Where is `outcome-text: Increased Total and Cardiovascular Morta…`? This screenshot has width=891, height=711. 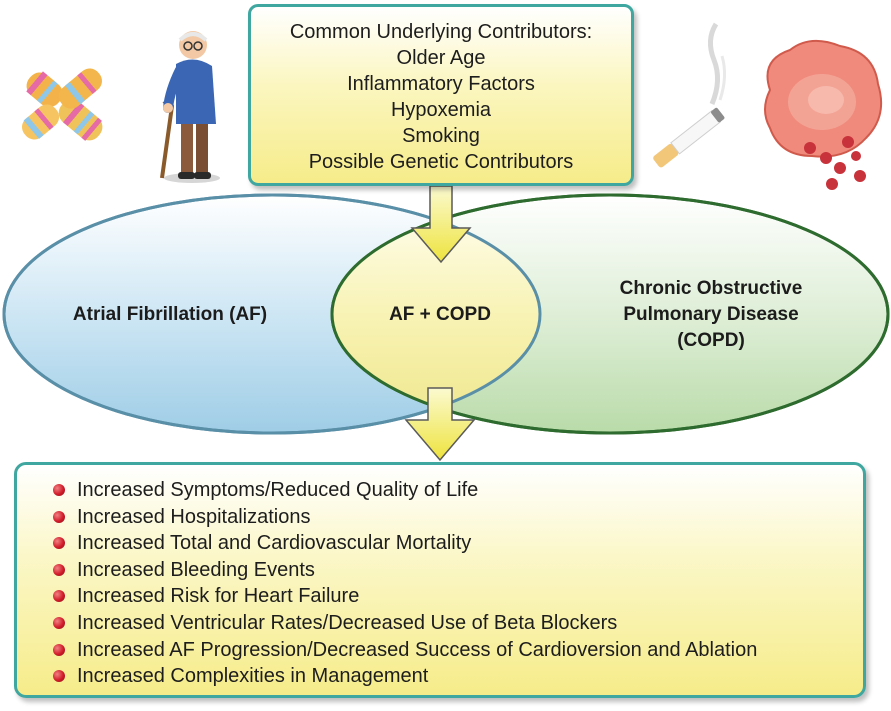 outcome-text: Increased Total and Cardiovascular Morta… is located at coordinates (274, 543).